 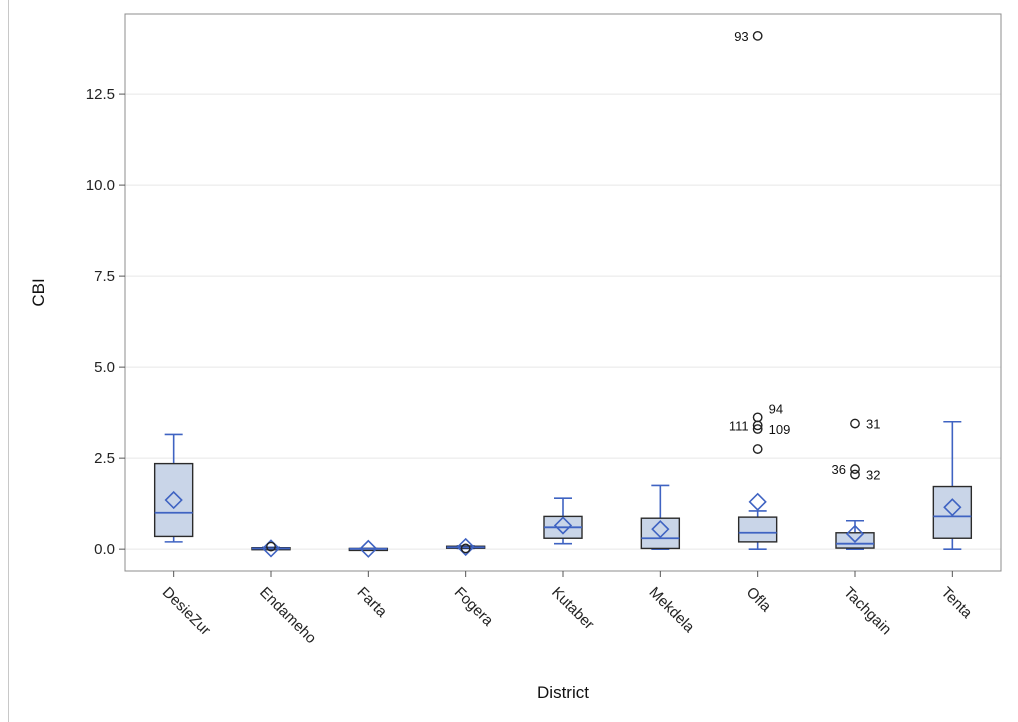 I want to click on y-tick-label: 7.5, so click(x=104, y=276).